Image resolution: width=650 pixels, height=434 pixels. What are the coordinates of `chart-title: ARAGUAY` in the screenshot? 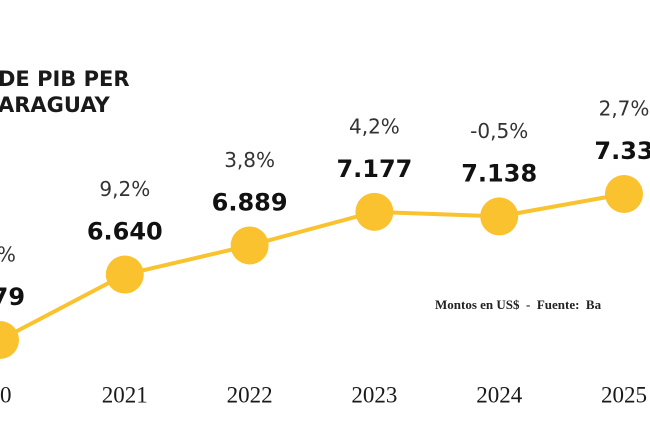 It's located at (55, 105).